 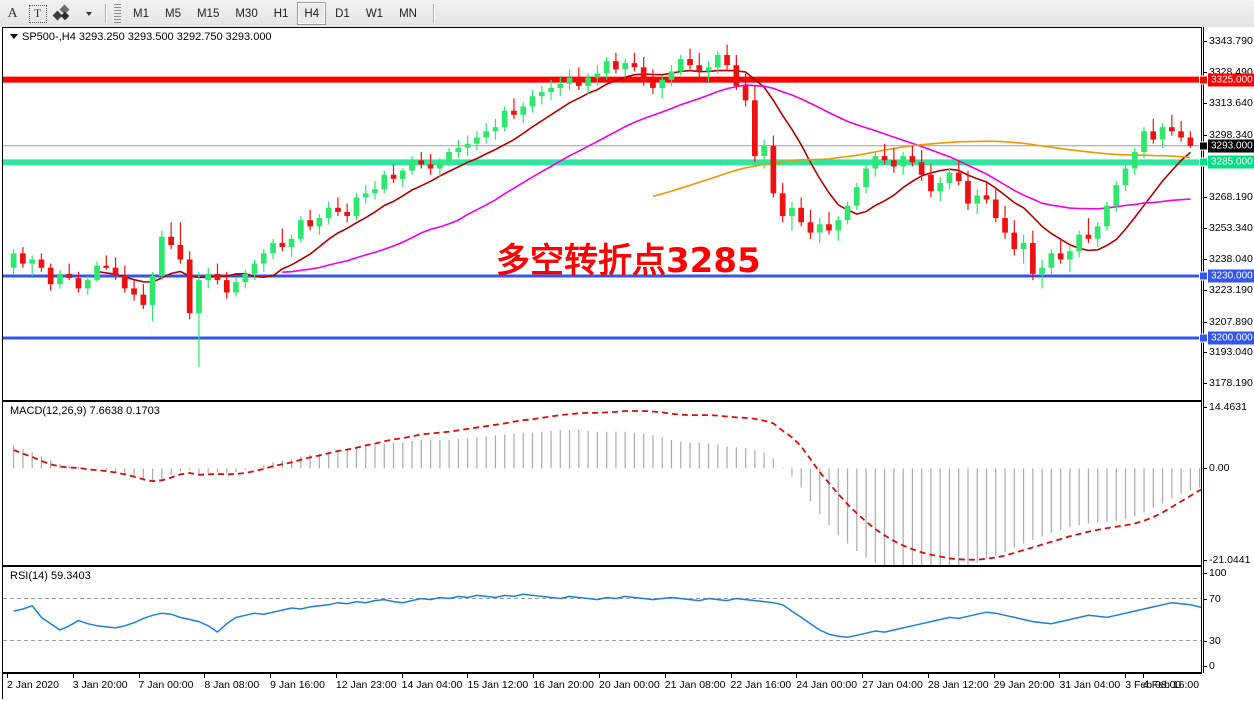 I want to click on time-axis-label: 22 Jan 16:00, so click(x=761, y=685).